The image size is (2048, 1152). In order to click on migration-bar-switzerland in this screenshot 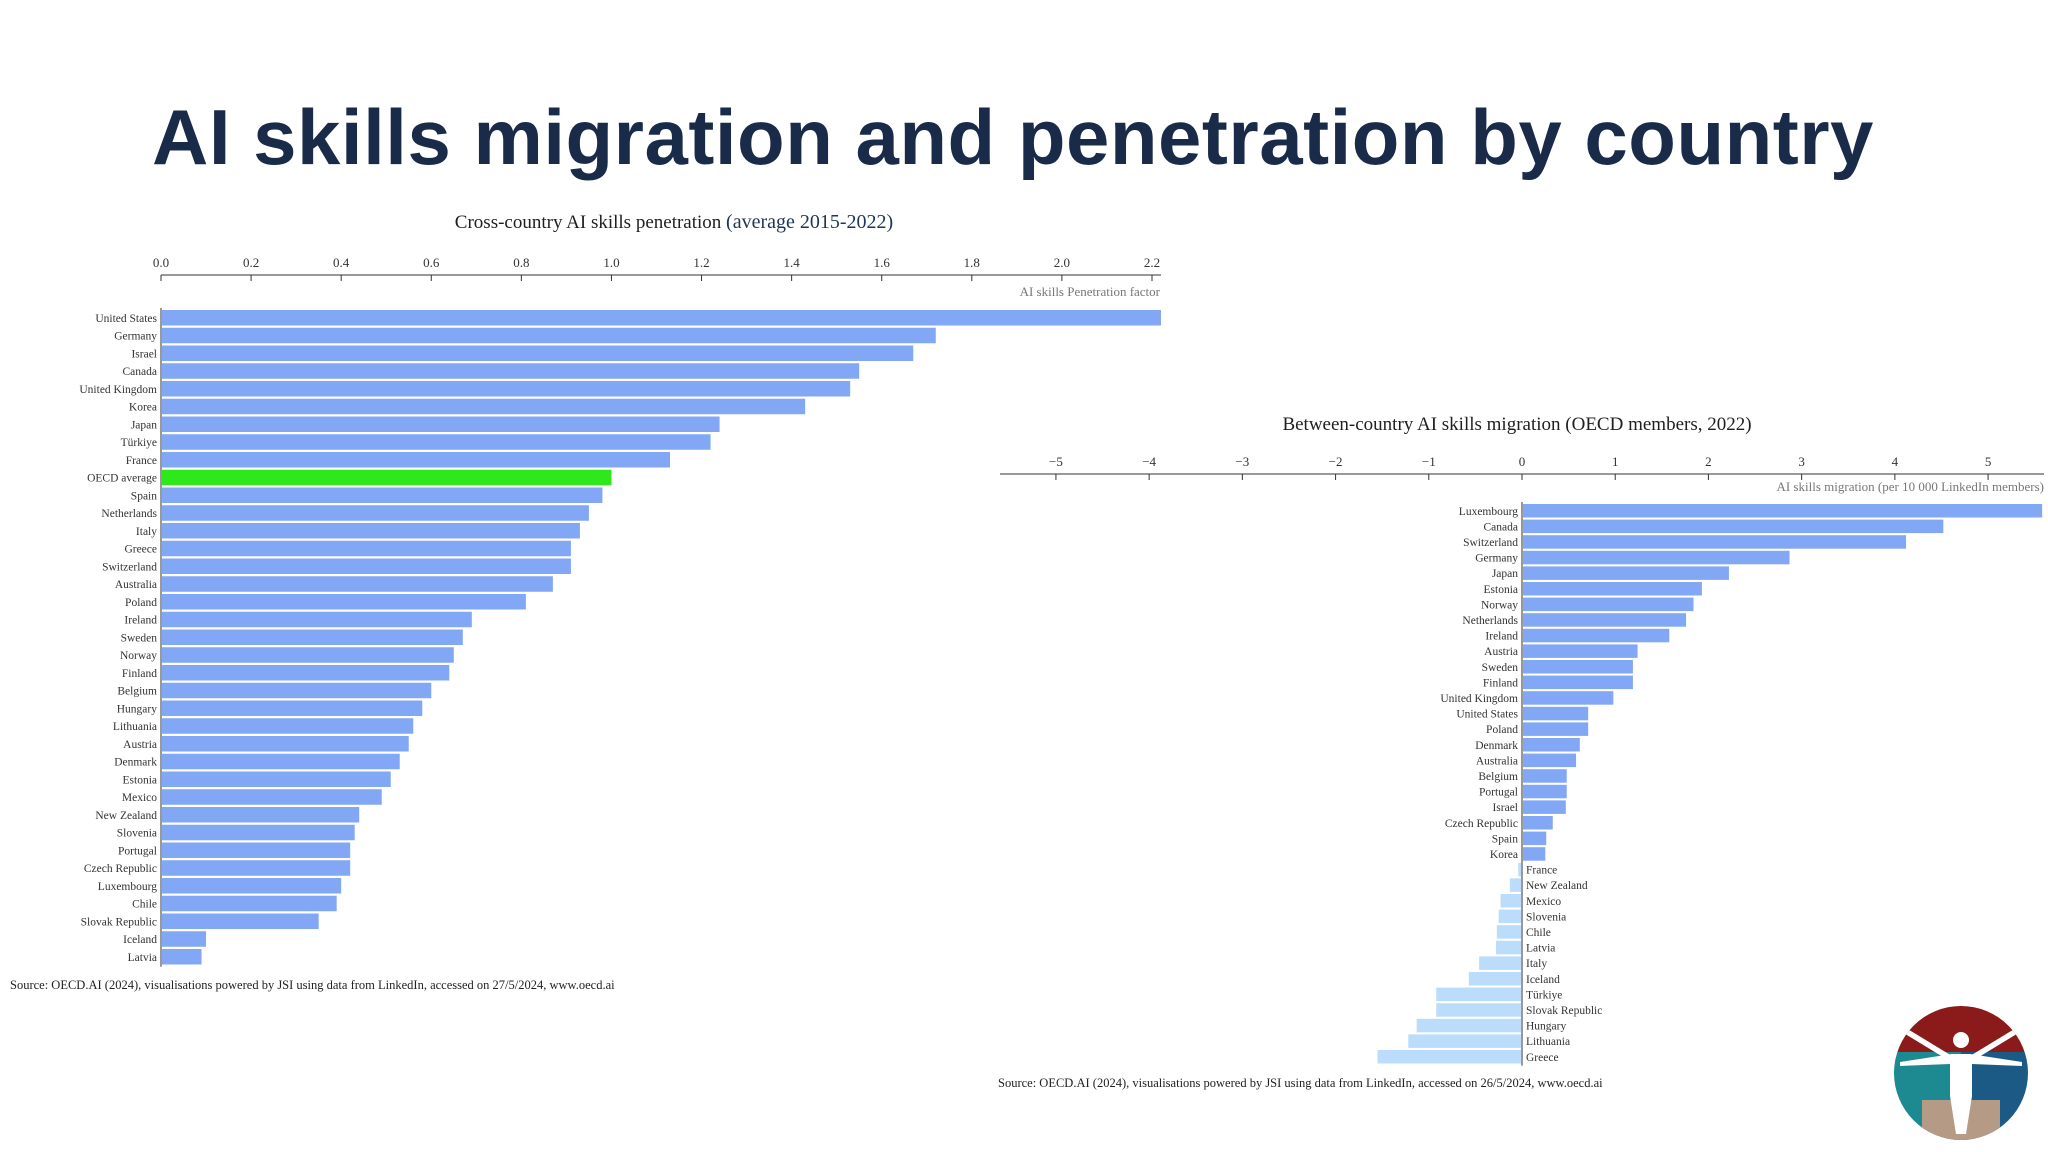, I will do `click(1715, 542)`.